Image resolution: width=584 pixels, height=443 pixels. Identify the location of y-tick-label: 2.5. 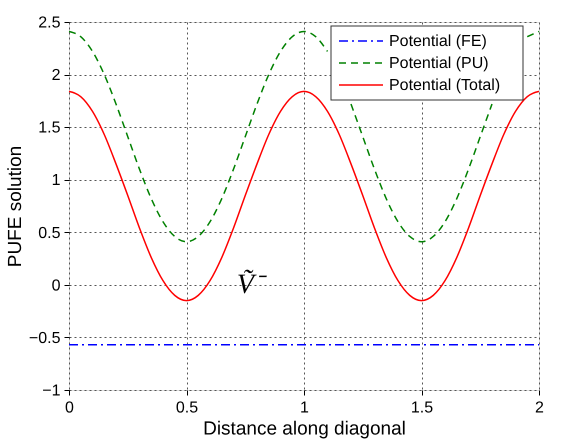
(49, 23).